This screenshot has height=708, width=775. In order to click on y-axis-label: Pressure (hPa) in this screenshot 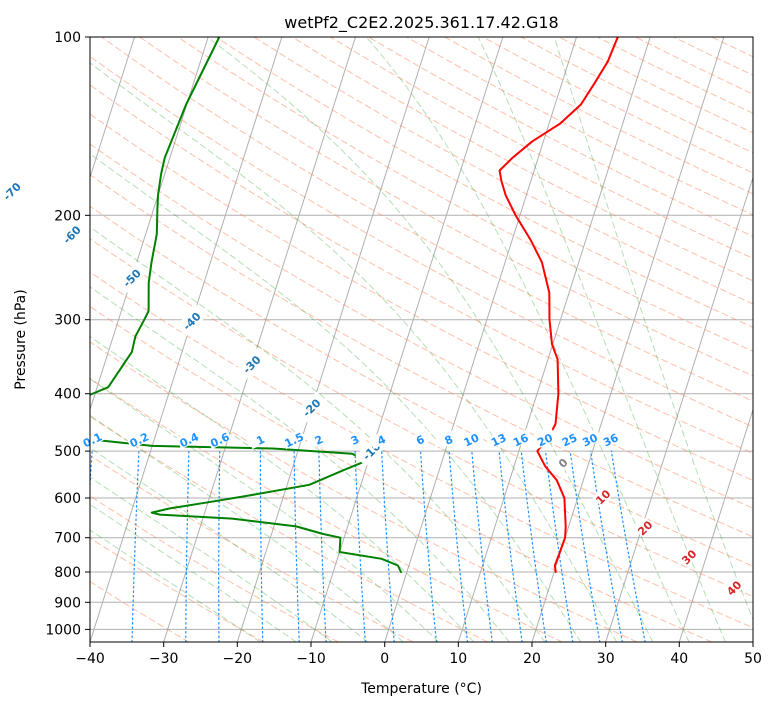, I will do `click(21, 339)`.